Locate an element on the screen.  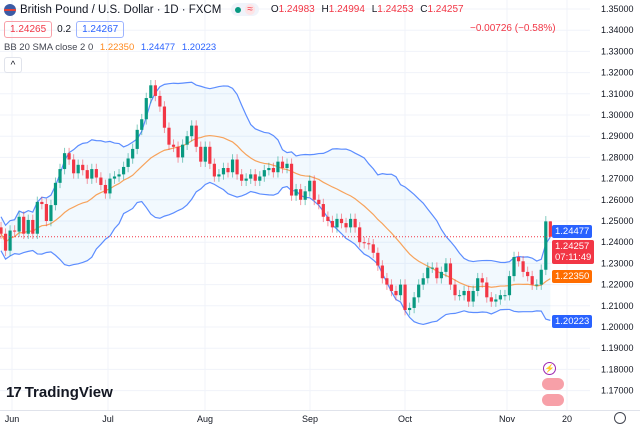
price-tick-label: 1.18000 is located at coordinates (617, 369).